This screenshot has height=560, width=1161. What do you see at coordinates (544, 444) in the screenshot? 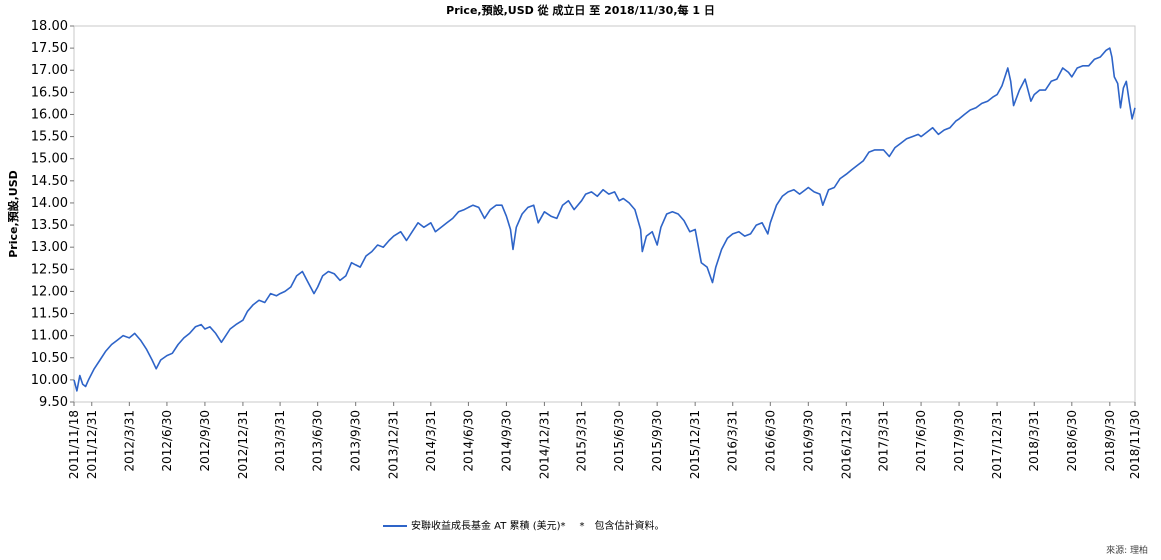
I see `x-tick-label: 2014/12/31` at bounding box center [544, 444].